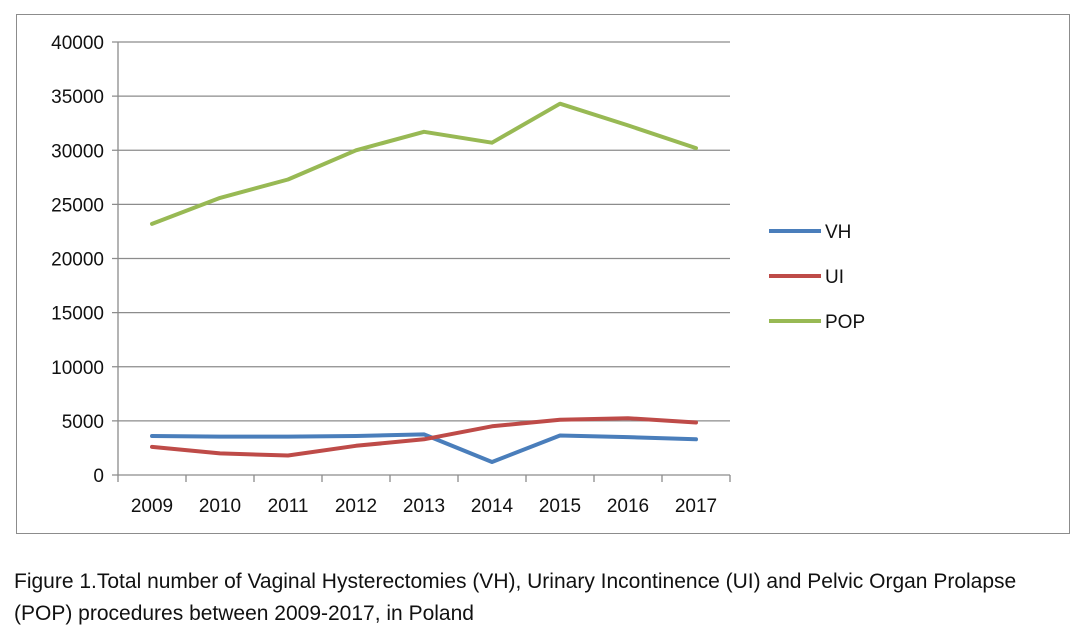 The width and height of the screenshot is (1080, 644). I want to click on x-tick-label: 2011, so click(288, 506).